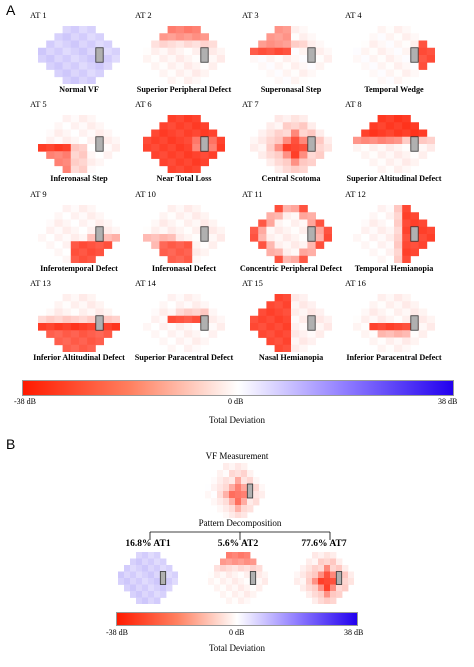 The width and height of the screenshot is (474, 667). Describe the element at coordinates (355, 283) in the screenshot. I see `atlas-label: AT 16` at that location.